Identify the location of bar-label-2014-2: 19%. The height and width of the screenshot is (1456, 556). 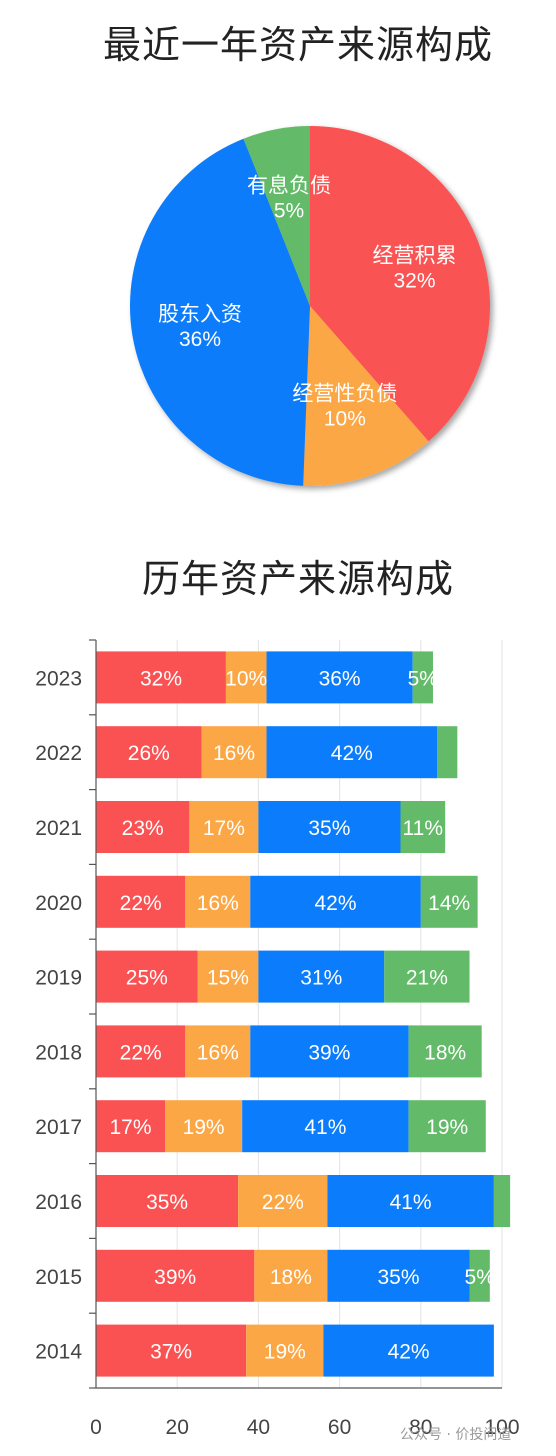
(285, 1352).